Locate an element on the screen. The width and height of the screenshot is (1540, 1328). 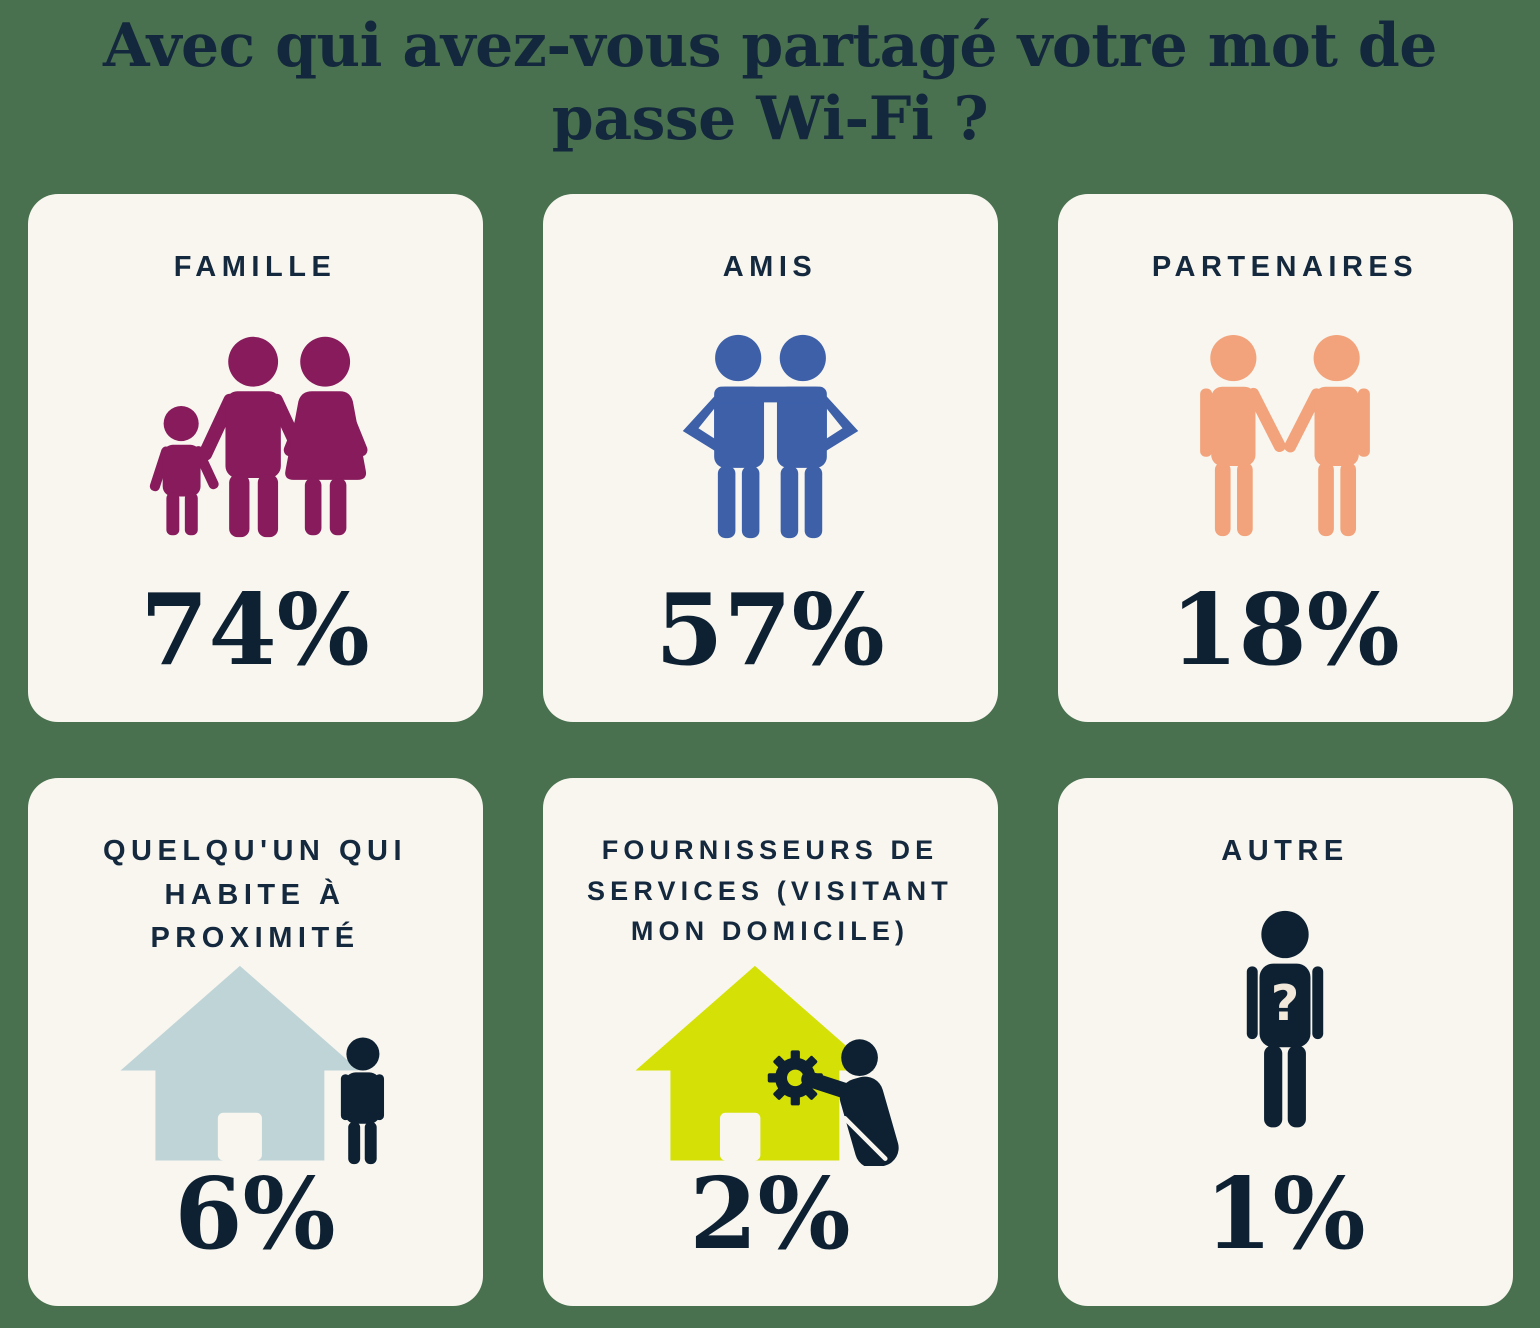
card-partenaires: PARTENAIRES 18% is located at coordinates (1285, 458).